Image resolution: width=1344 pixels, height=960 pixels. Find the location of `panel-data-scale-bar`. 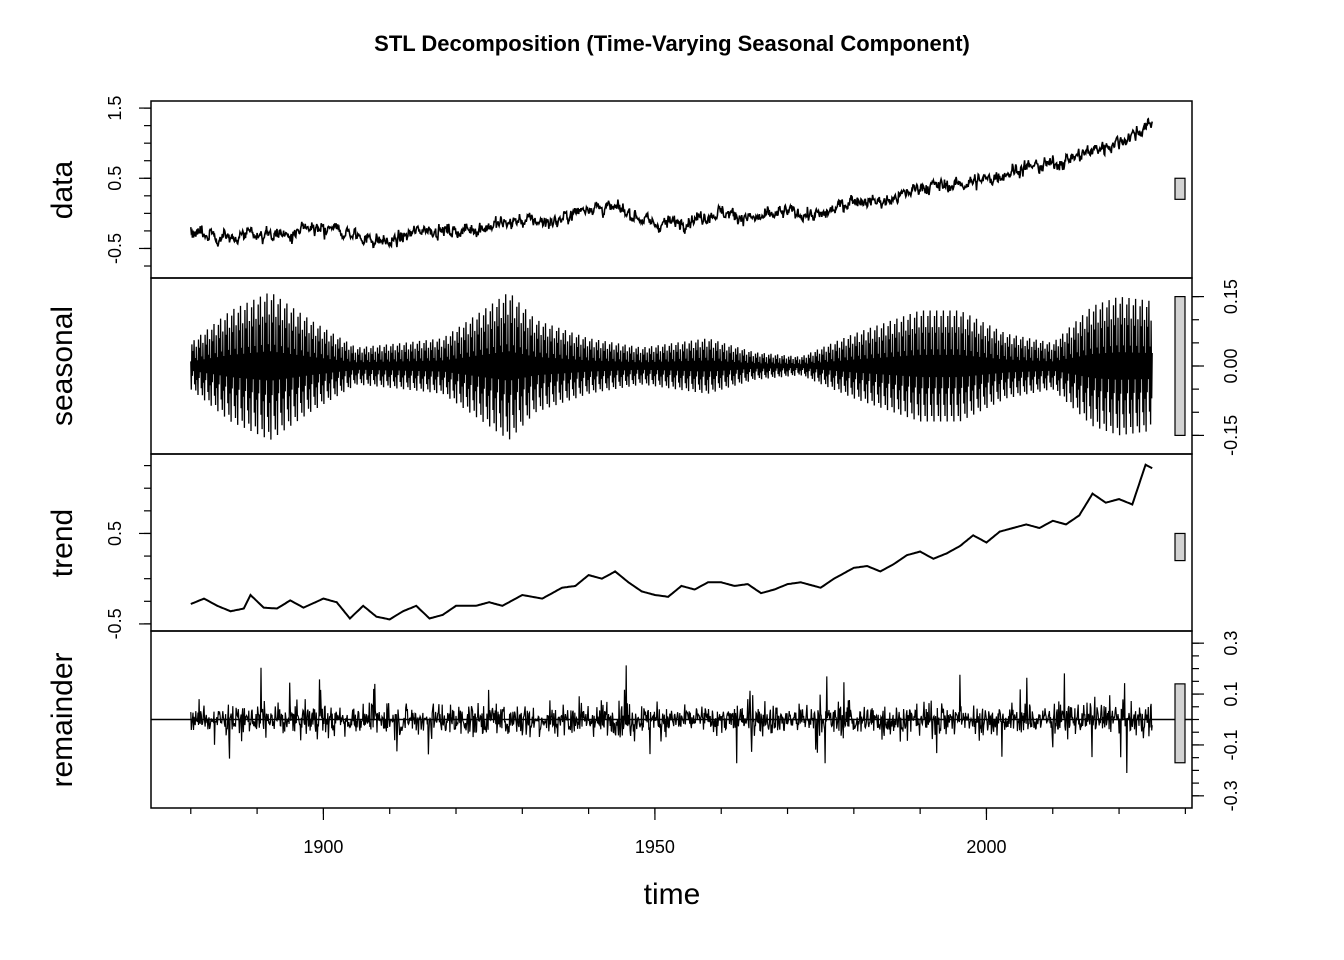

panel-data-scale-bar is located at coordinates (1180, 188).